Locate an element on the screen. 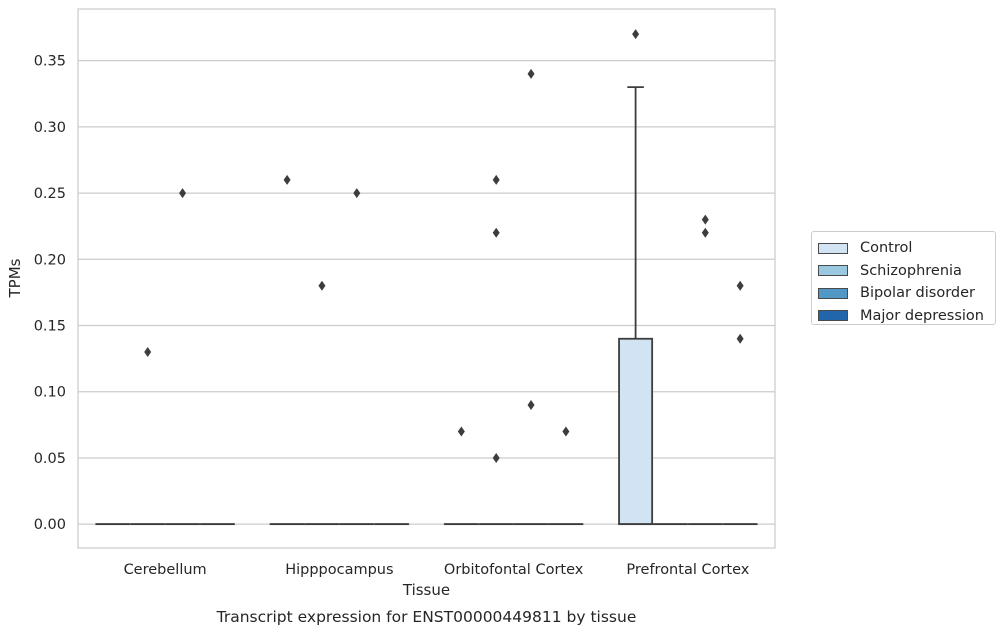 Image resolution: width=1007 pixels, height=638 pixels. y-axis-ticks: 0.00 0.05 0.10 0.15 0.20 0.25 0.30 0.35 is located at coordinates (50, 294).